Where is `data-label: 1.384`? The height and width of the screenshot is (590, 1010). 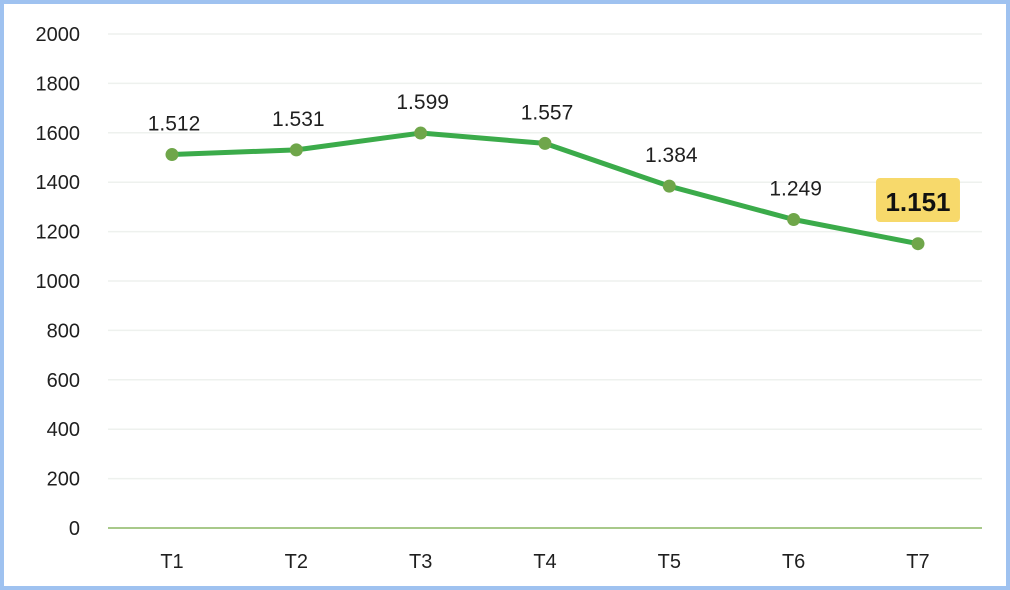 data-label: 1.384 is located at coordinates (671, 155).